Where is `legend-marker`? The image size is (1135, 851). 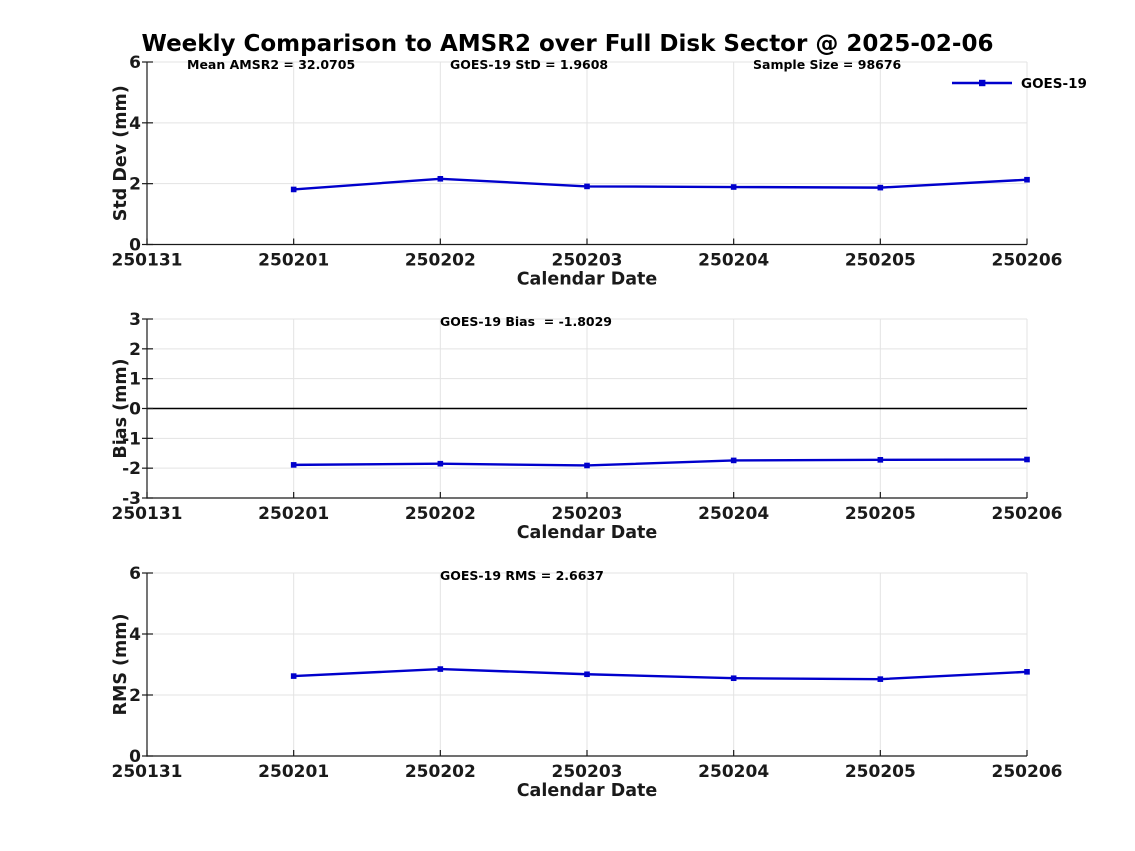
legend-marker is located at coordinates (982, 83).